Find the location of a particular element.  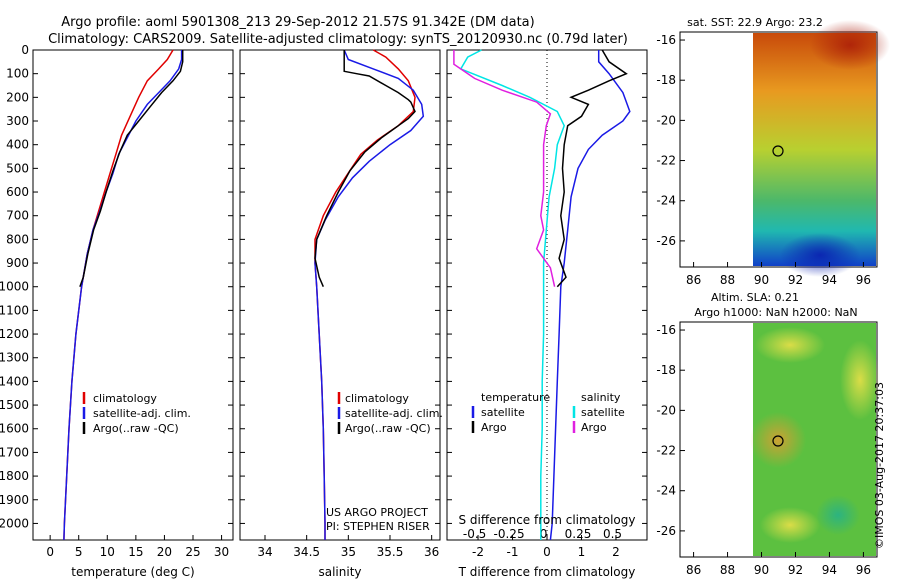

x-tick-label-t: -1 is located at coordinates (513, 552).